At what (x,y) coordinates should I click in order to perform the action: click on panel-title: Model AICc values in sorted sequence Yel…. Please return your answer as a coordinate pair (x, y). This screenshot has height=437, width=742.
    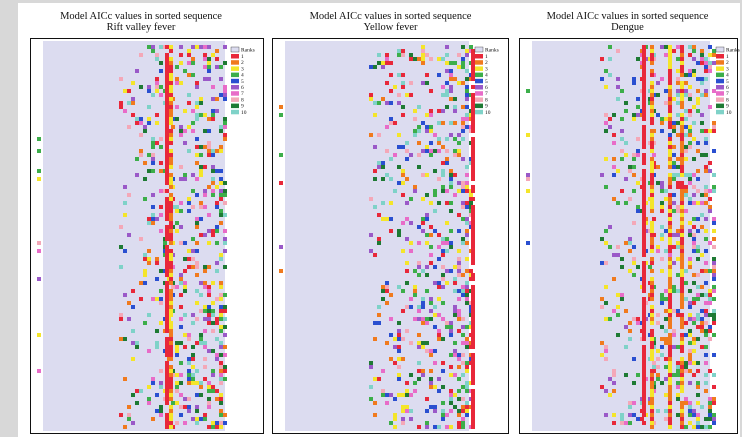
    Looking at the image, I should click on (390, 22).